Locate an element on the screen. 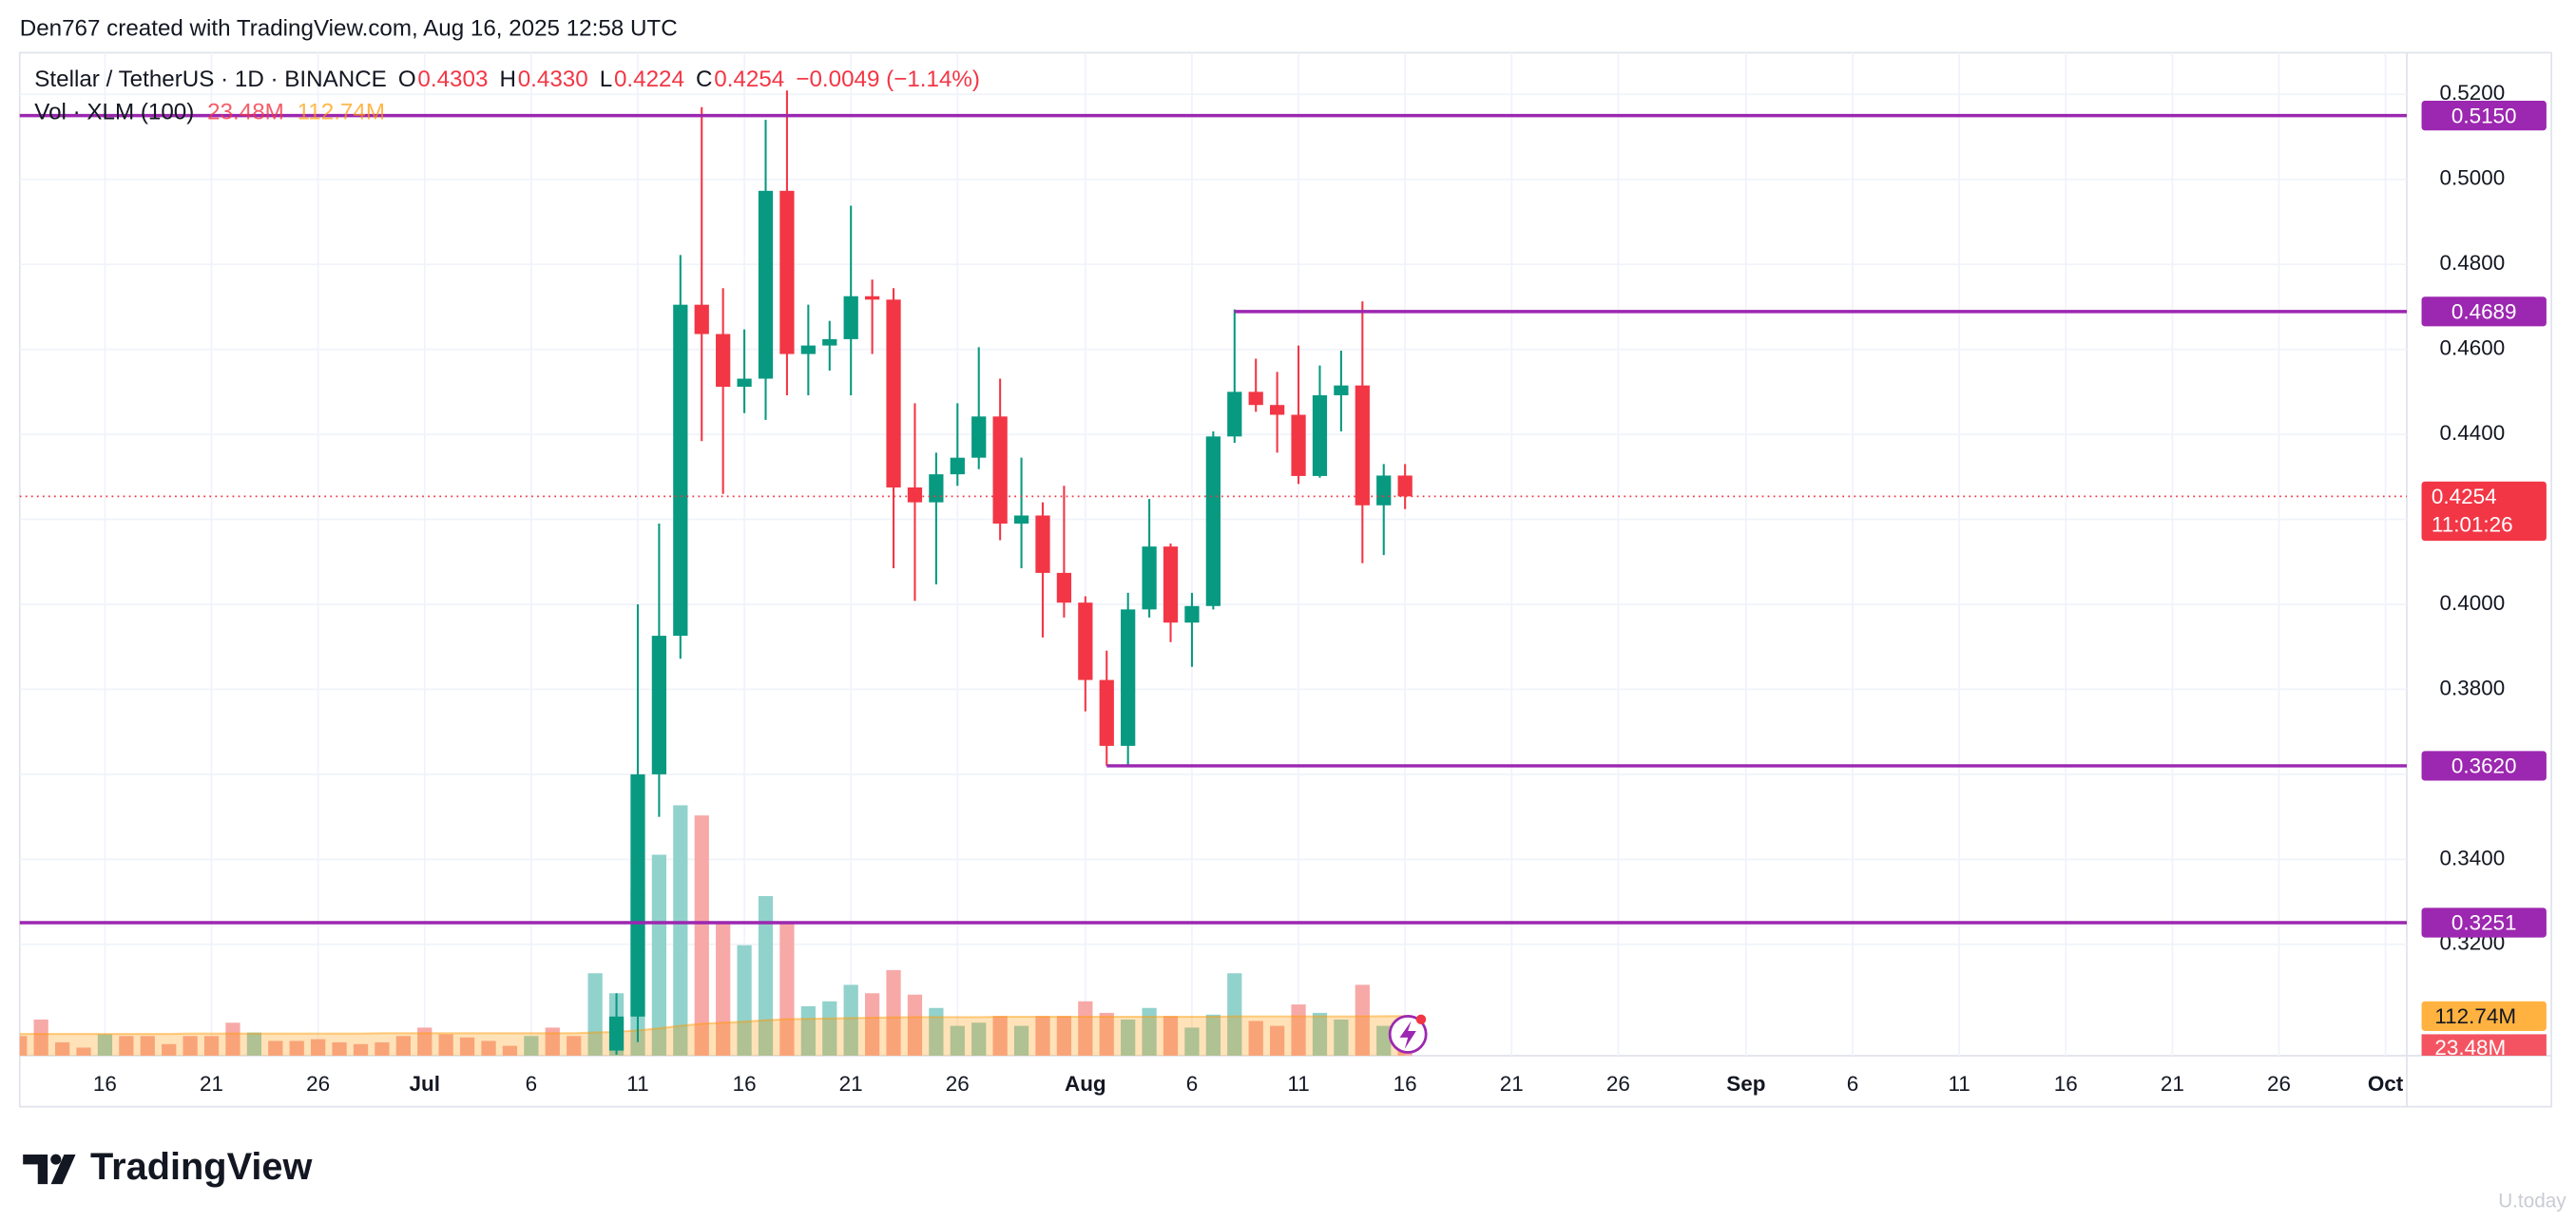 This screenshot has height=1222, width=2576. legend-value: 0.4254 is located at coordinates (749, 80).